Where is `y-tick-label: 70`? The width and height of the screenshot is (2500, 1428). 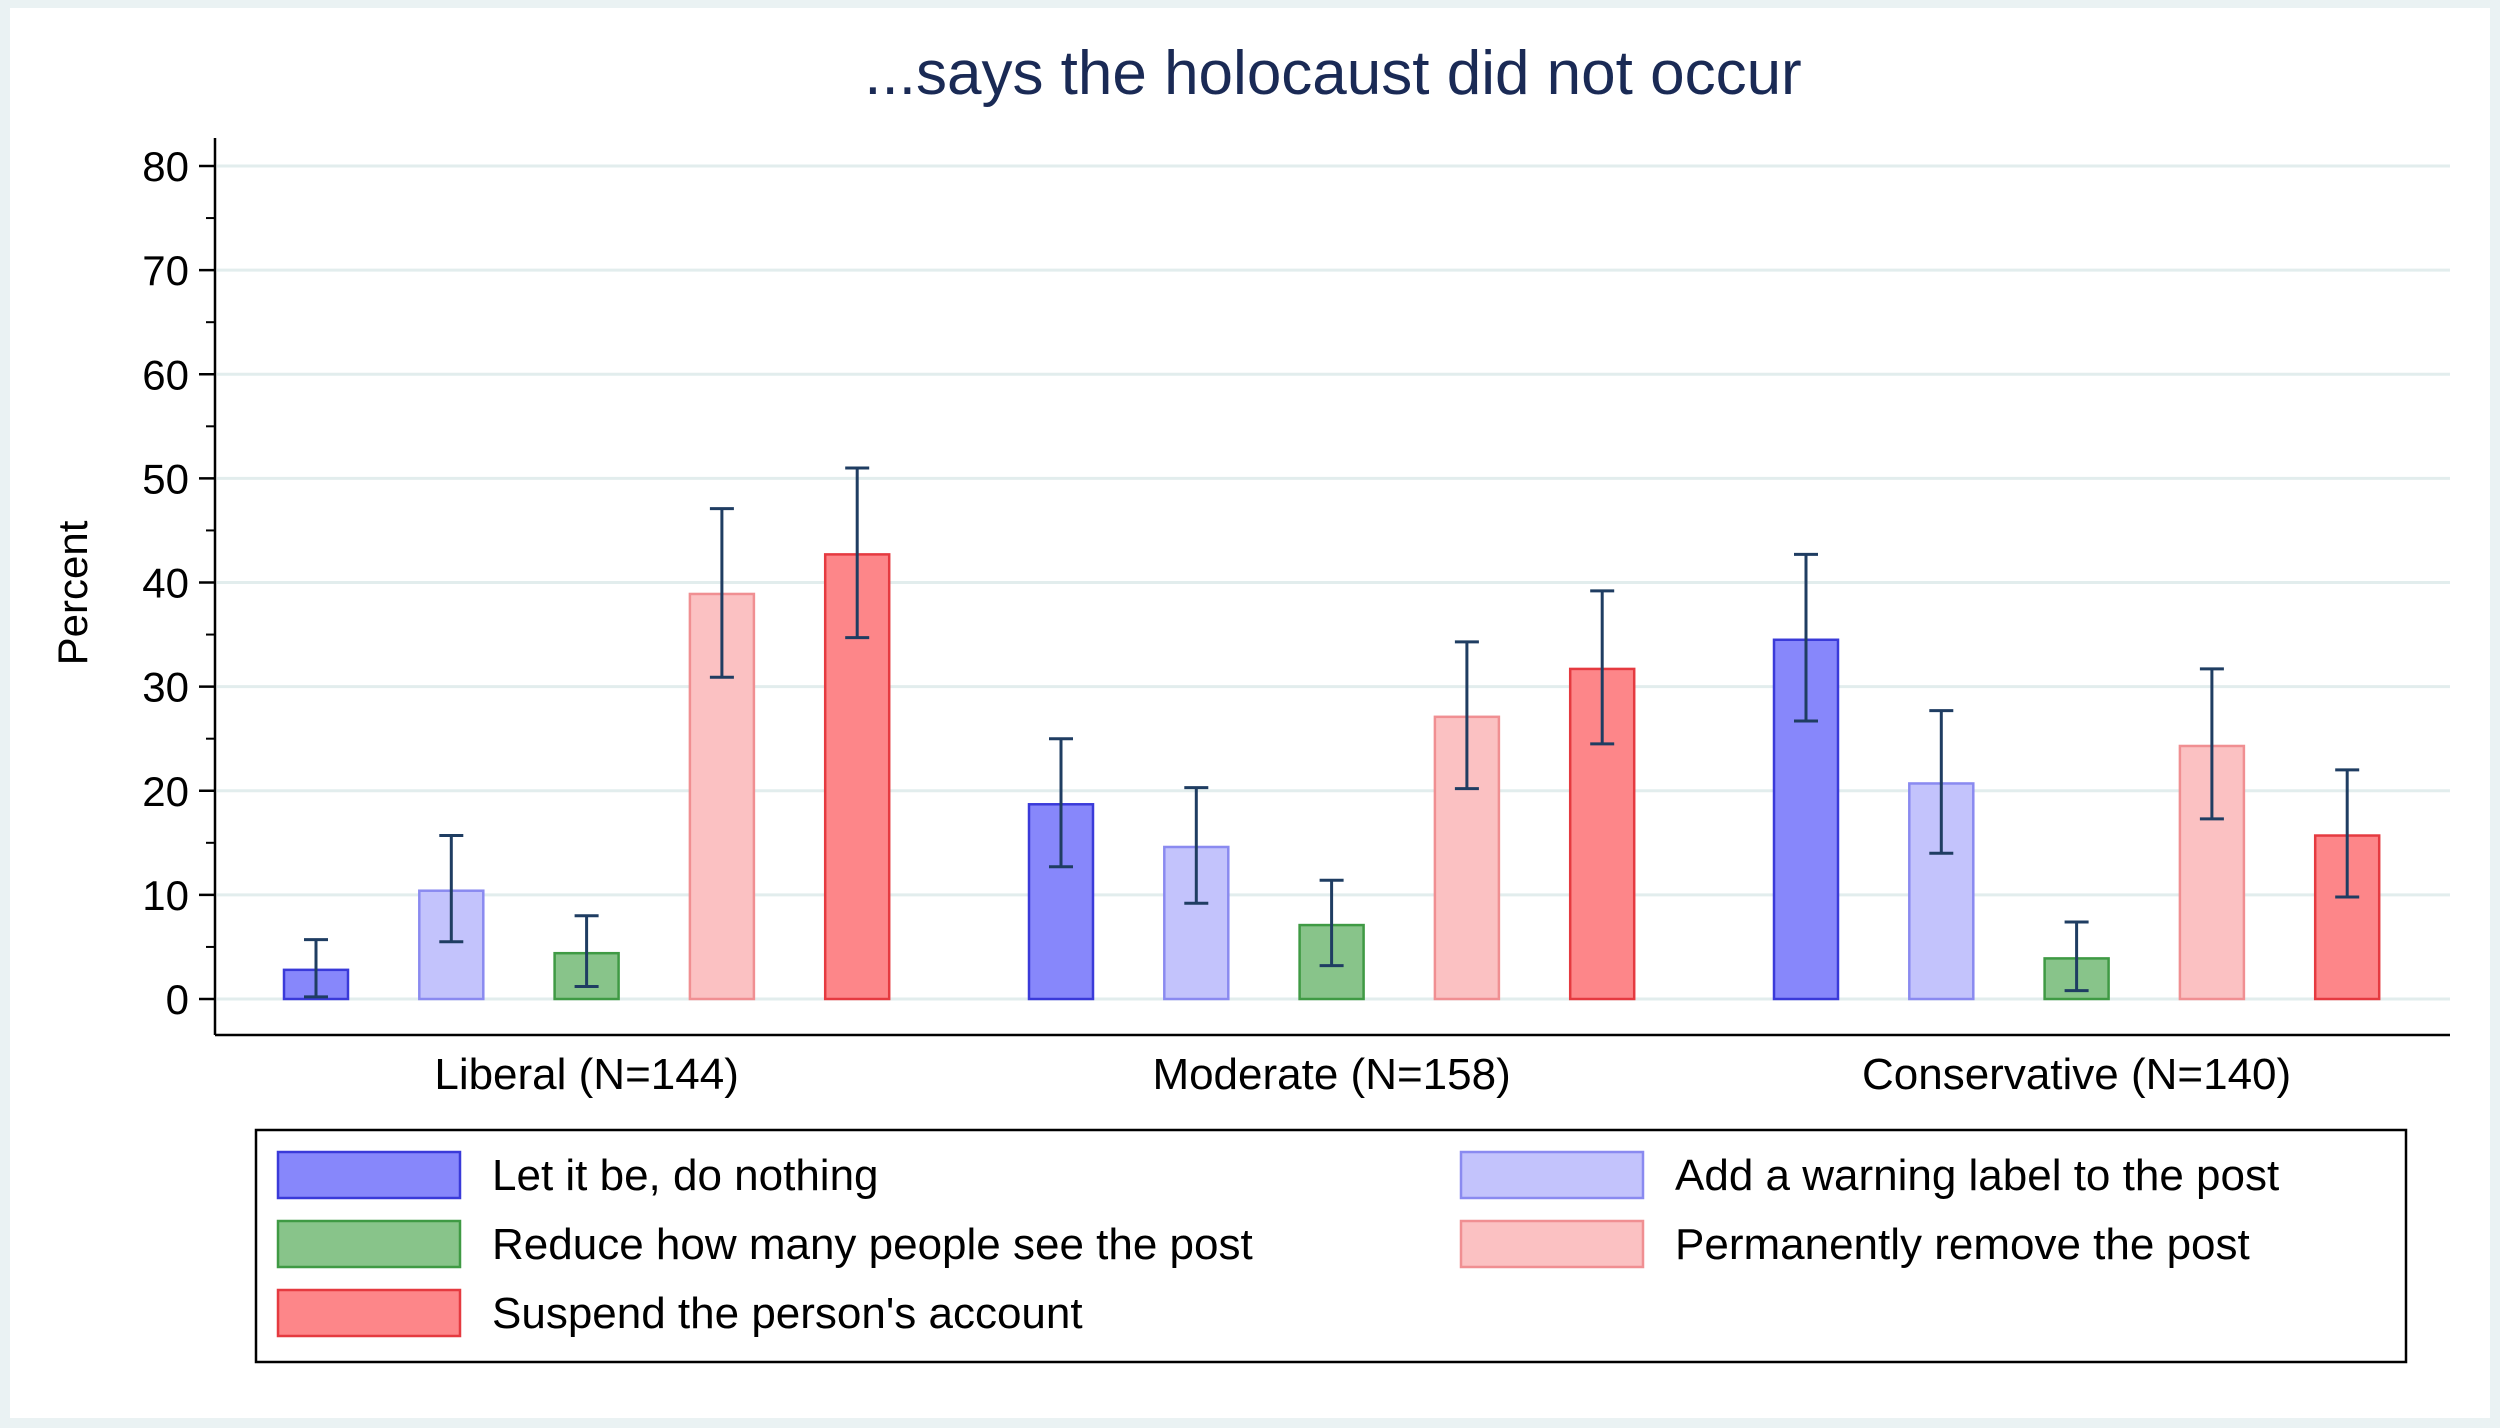 y-tick-label: 70 is located at coordinates (165, 270).